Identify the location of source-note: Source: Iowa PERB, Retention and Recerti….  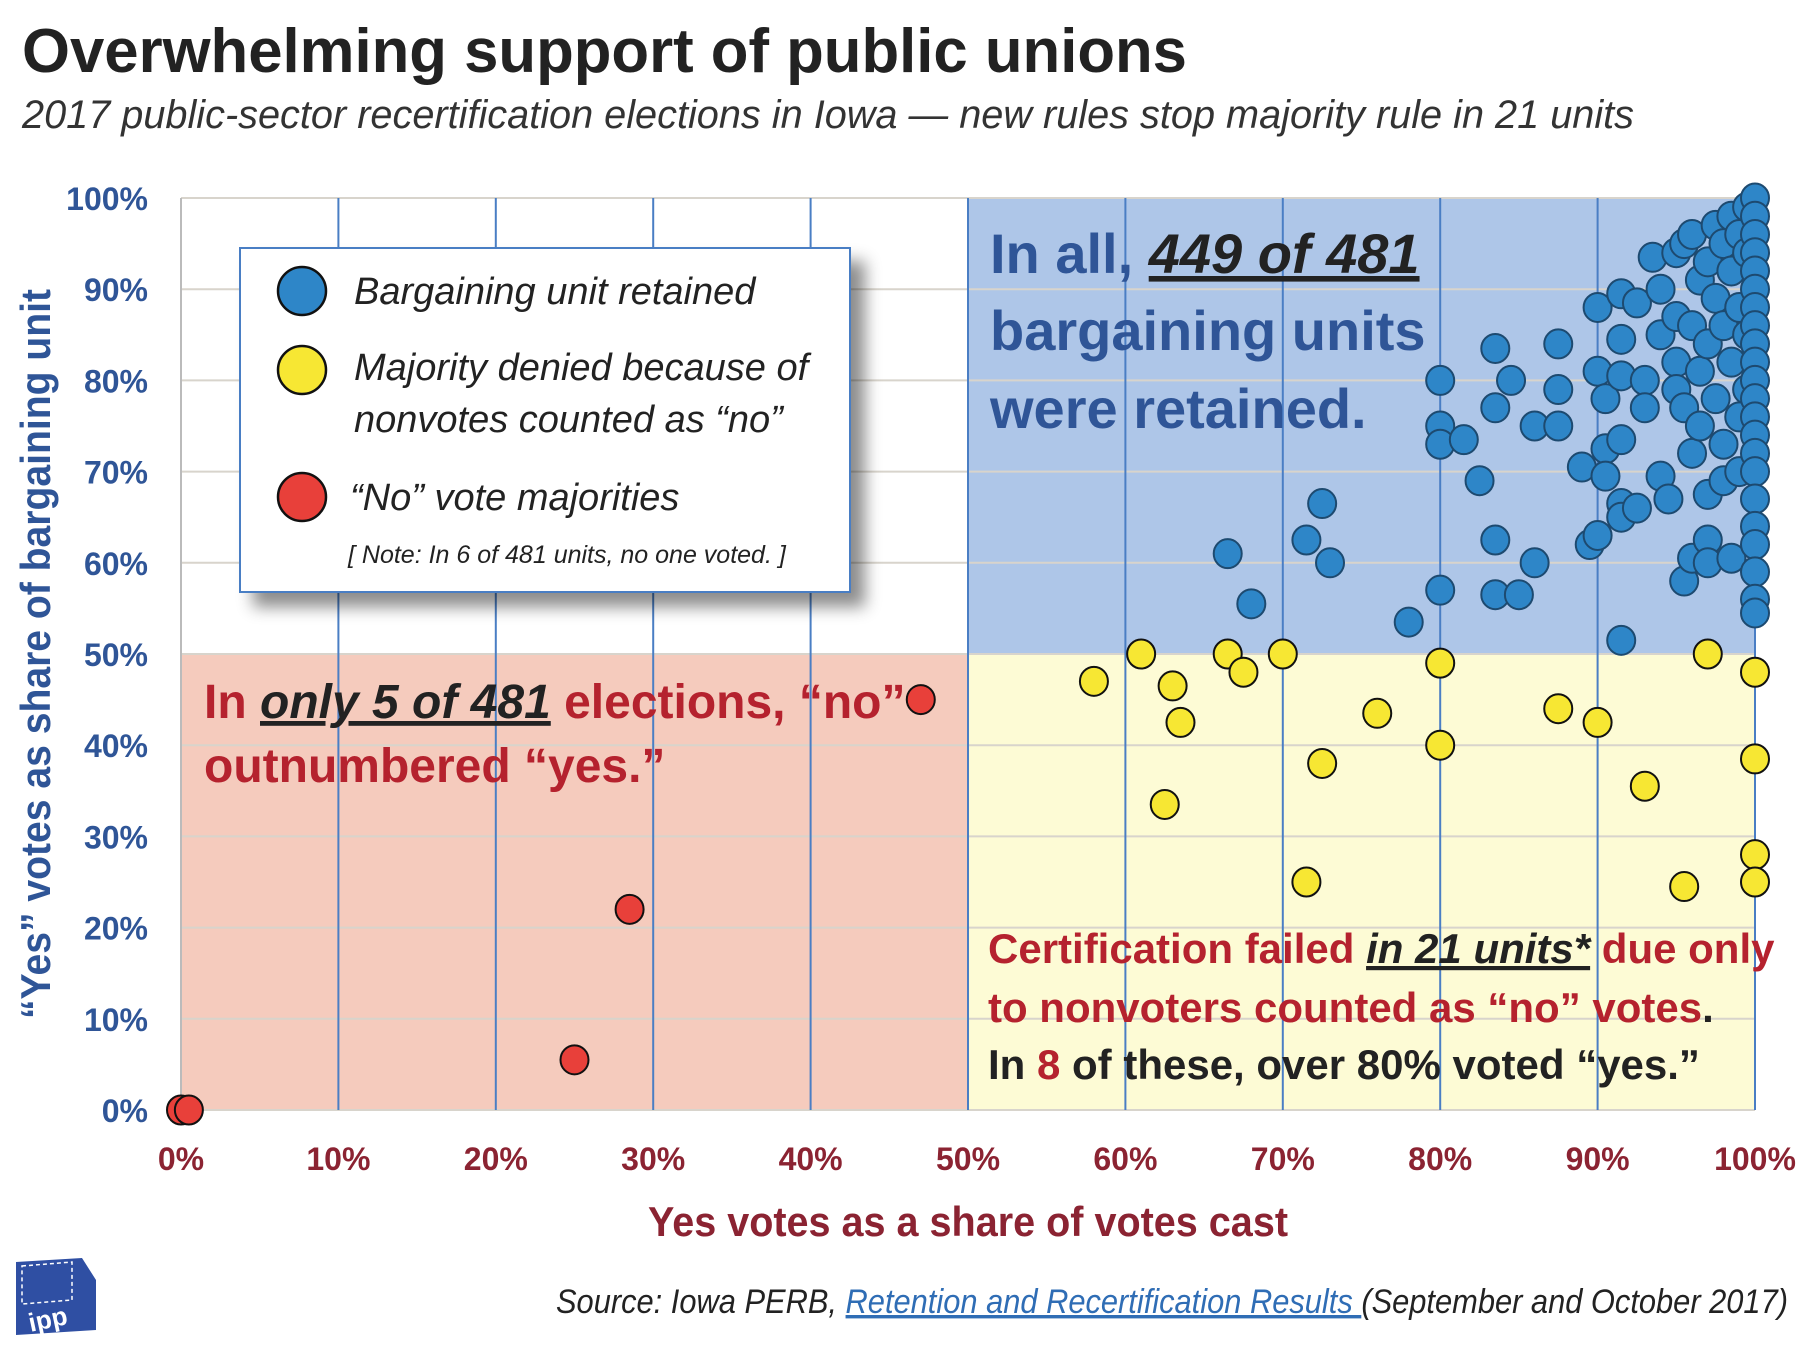
(1172, 1302).